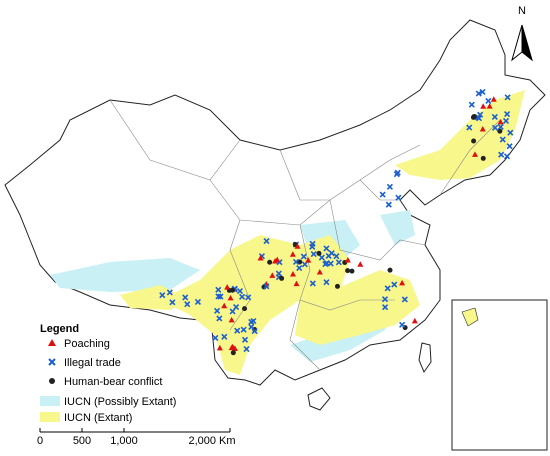  What do you see at coordinates (40, 441) in the screenshot?
I see `scale-label: 0` at bounding box center [40, 441].